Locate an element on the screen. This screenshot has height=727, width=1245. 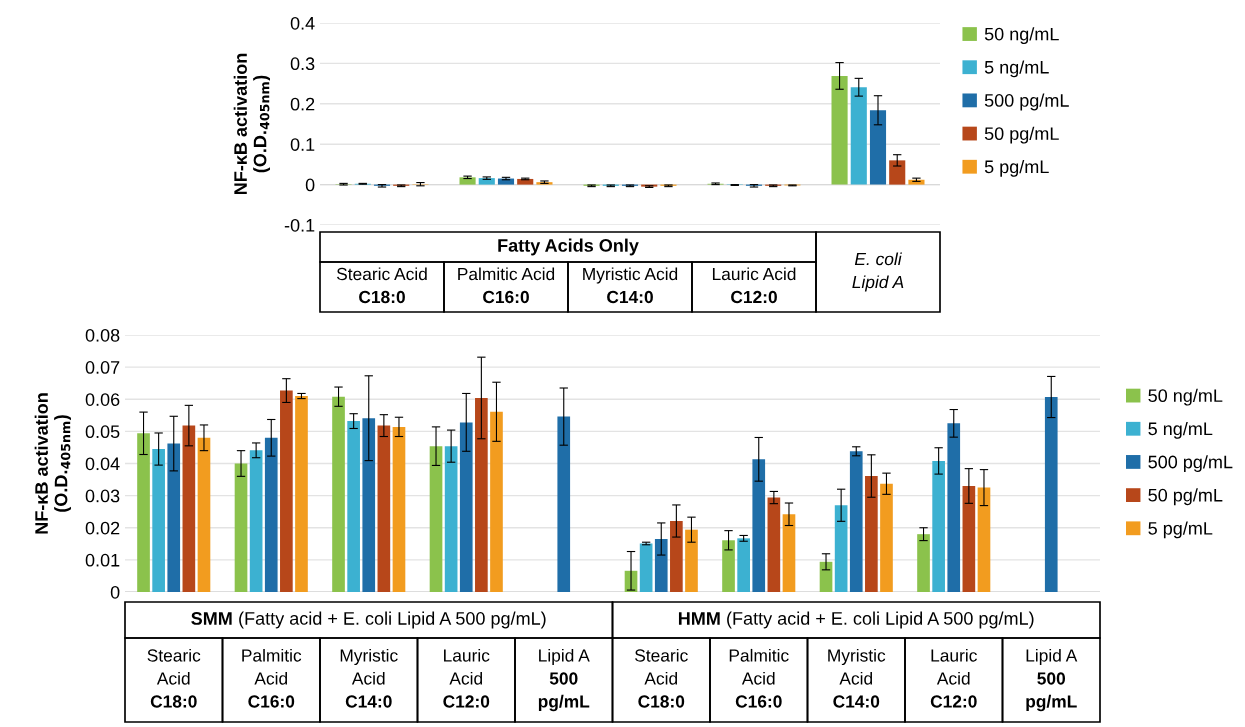
y-tick-label: 0.01 is located at coordinates (102, 560).